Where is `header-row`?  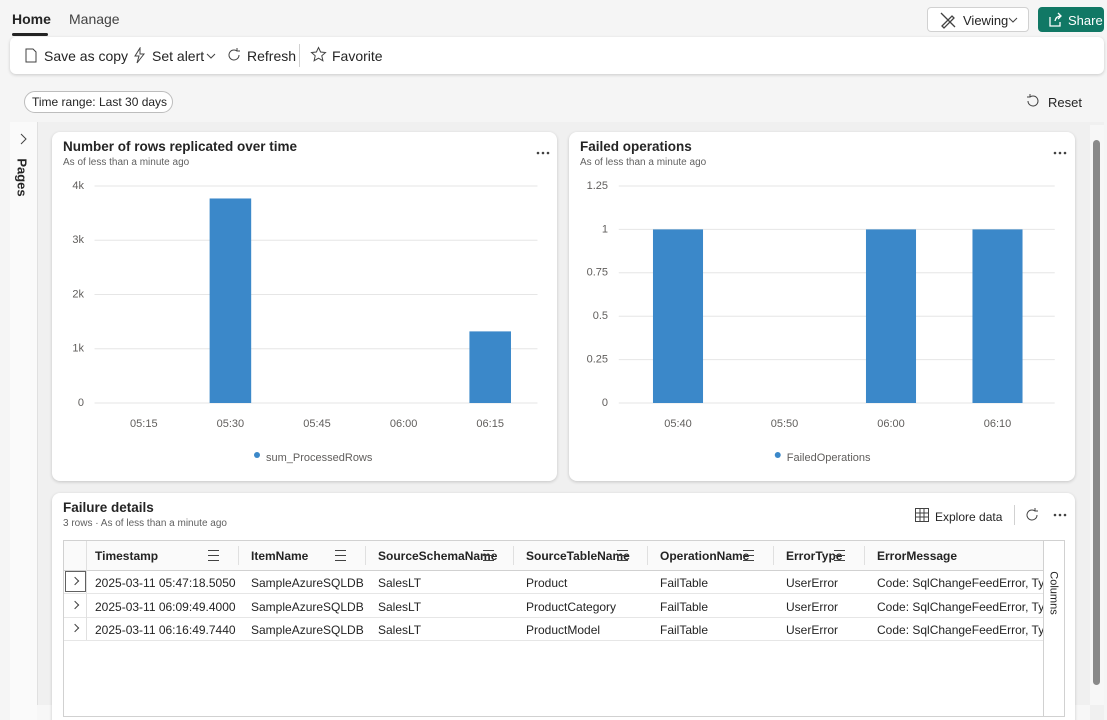
header-row is located at coordinates (553, 556).